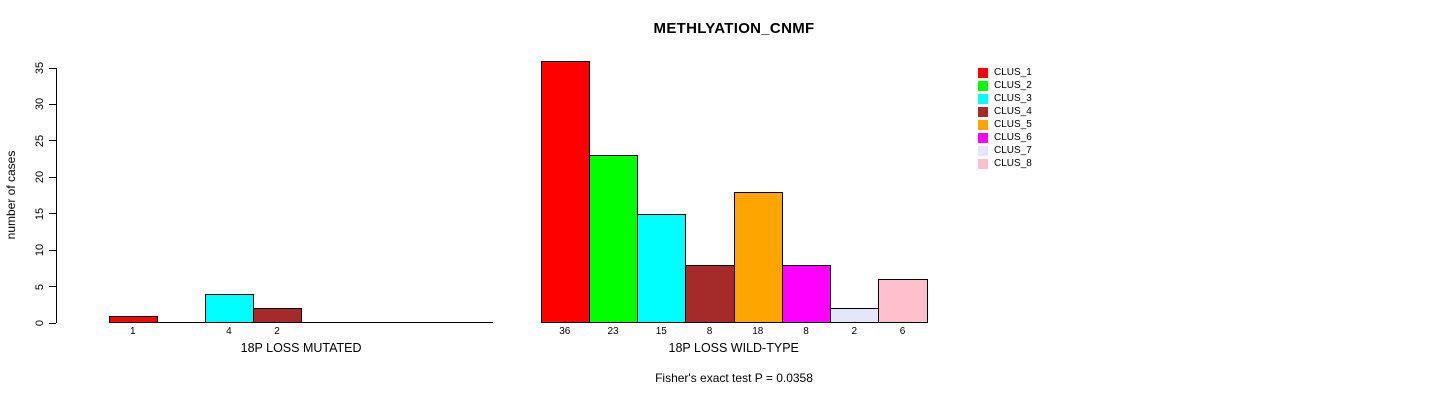  I want to click on legend-item: CLUS_7, so click(1005, 150).